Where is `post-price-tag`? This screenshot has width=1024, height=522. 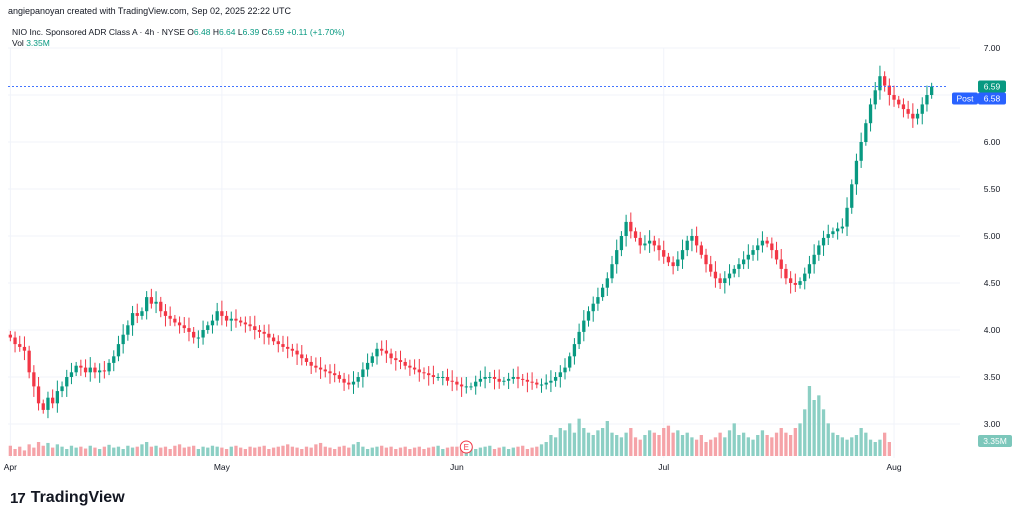
post-price-tag is located at coordinates (992, 98).